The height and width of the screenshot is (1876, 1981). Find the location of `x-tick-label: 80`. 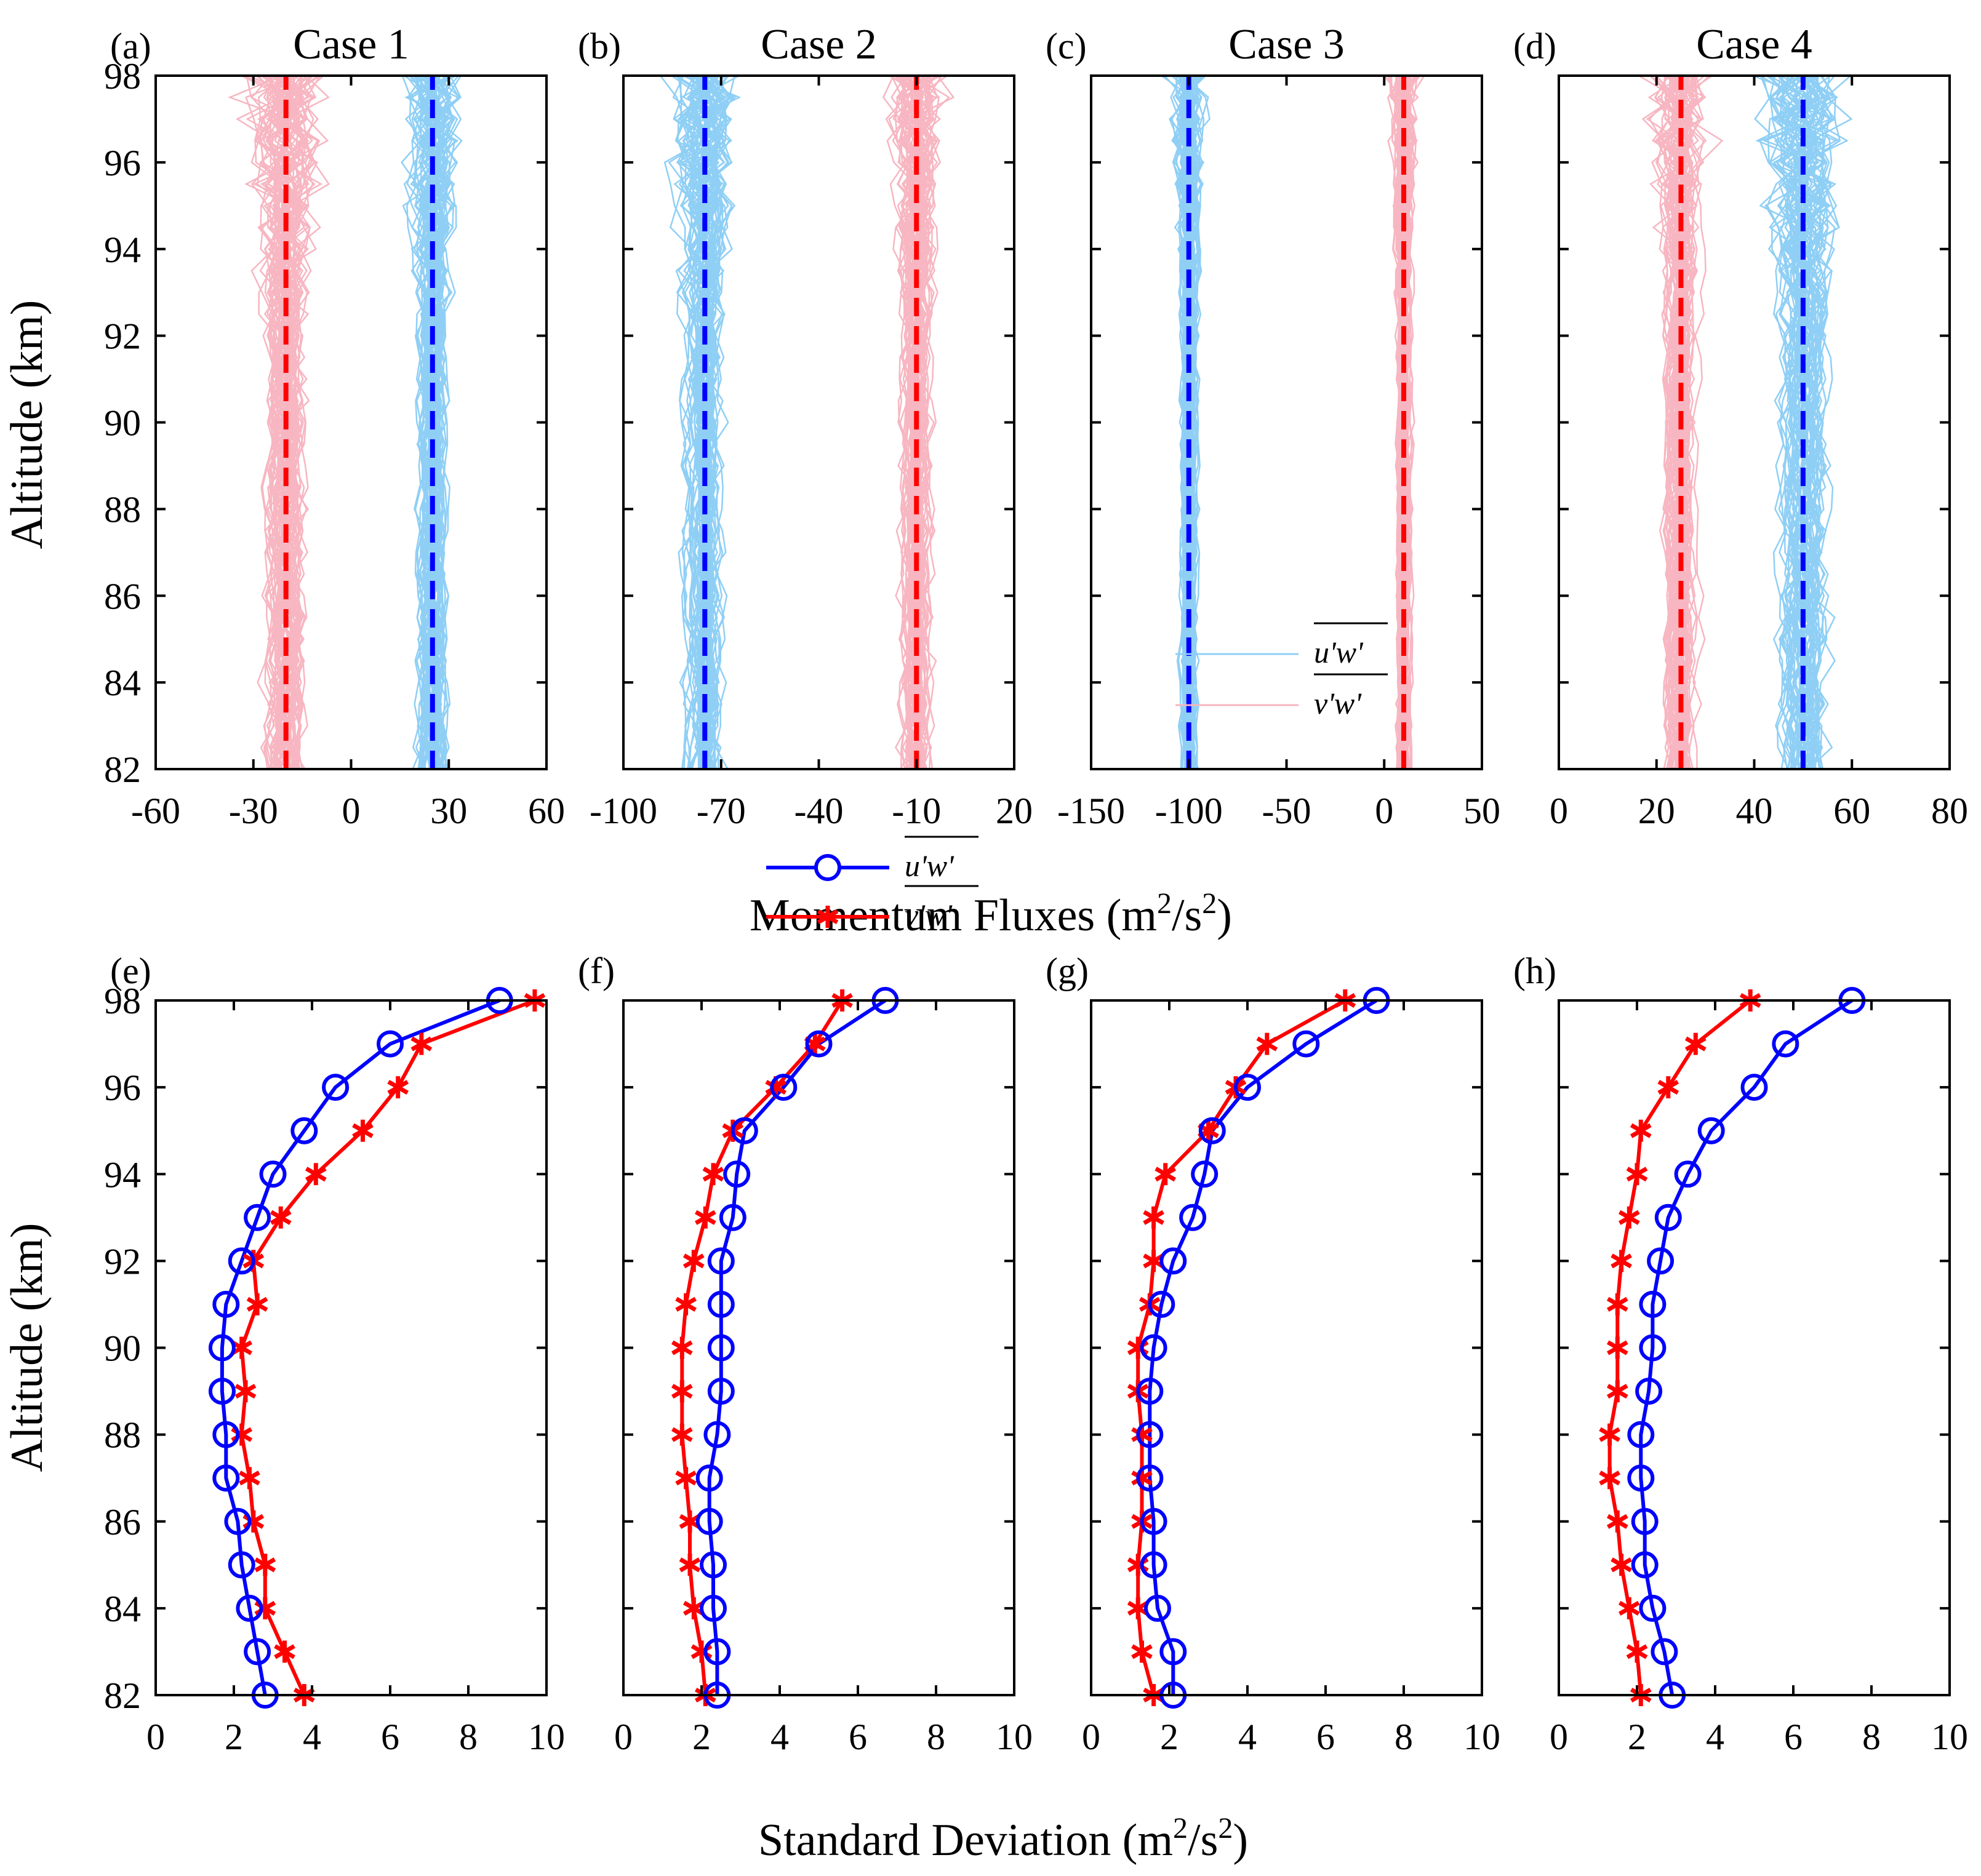

x-tick-label: 80 is located at coordinates (1949, 811).